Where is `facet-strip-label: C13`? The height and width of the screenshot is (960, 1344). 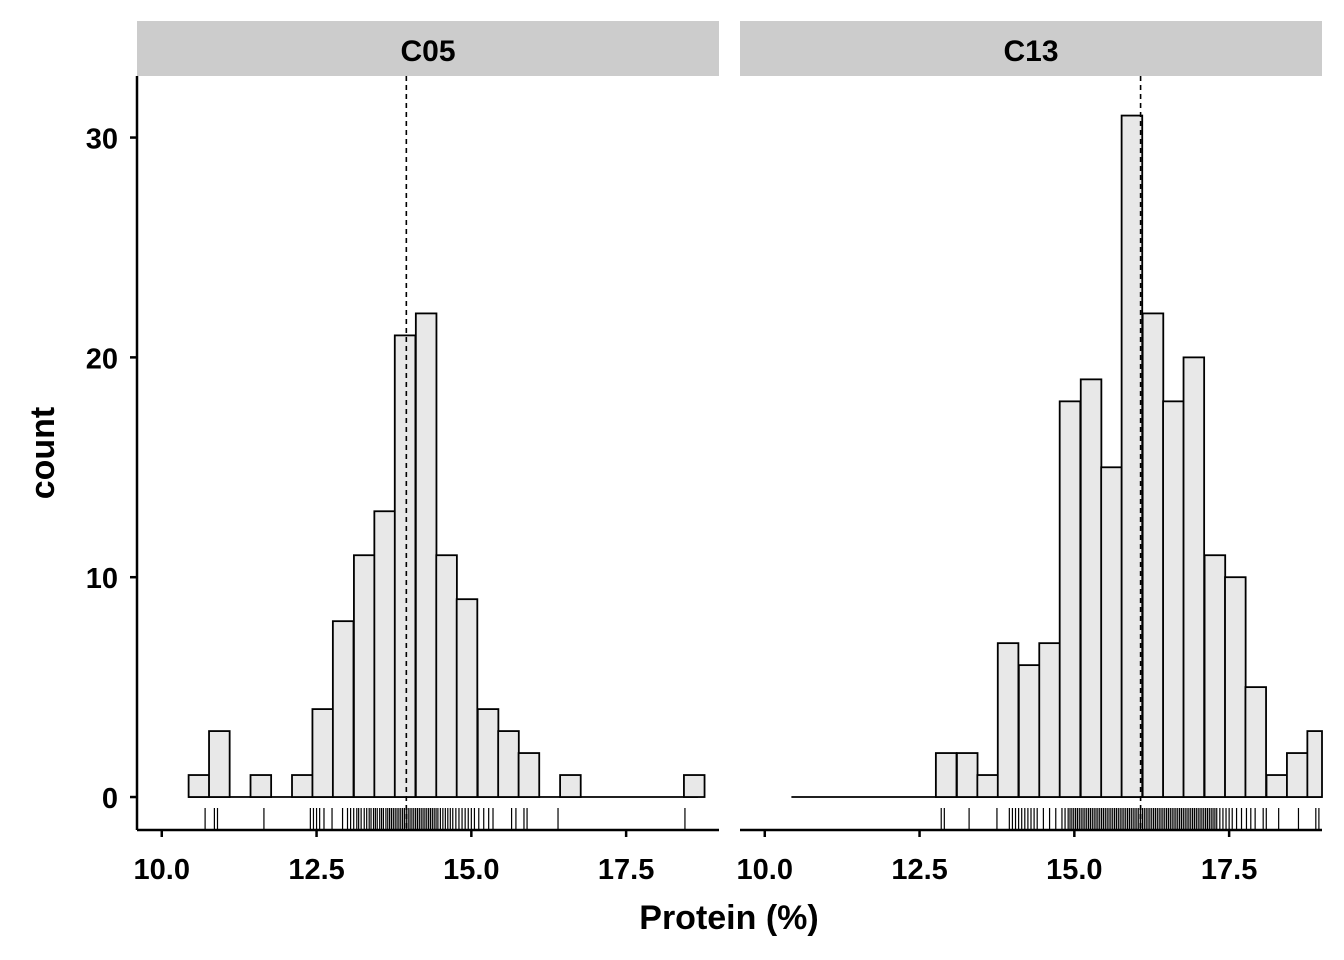 facet-strip-label: C13 is located at coordinates (1030, 51).